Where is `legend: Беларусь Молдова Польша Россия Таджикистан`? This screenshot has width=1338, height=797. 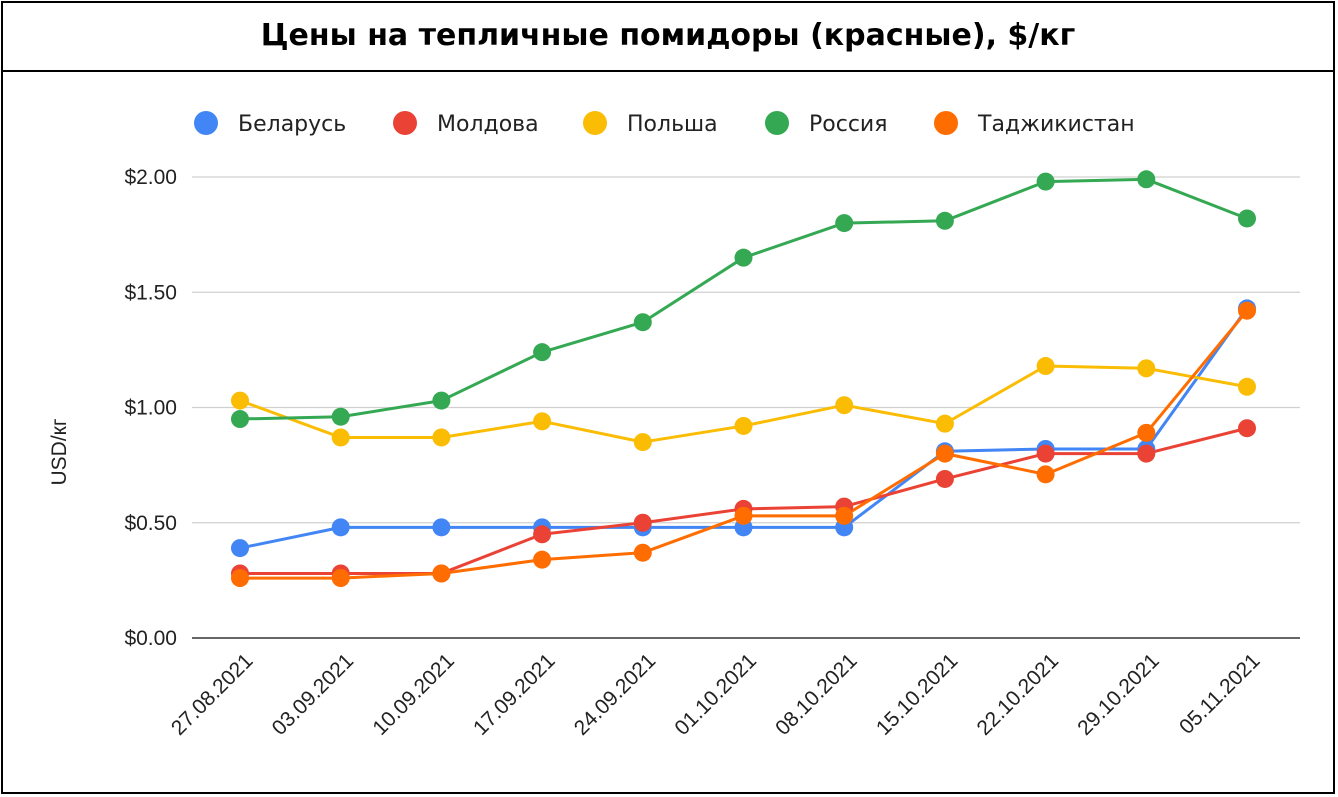 legend: Беларусь Молдова Польша Россия Таджикистан is located at coordinates (664, 124).